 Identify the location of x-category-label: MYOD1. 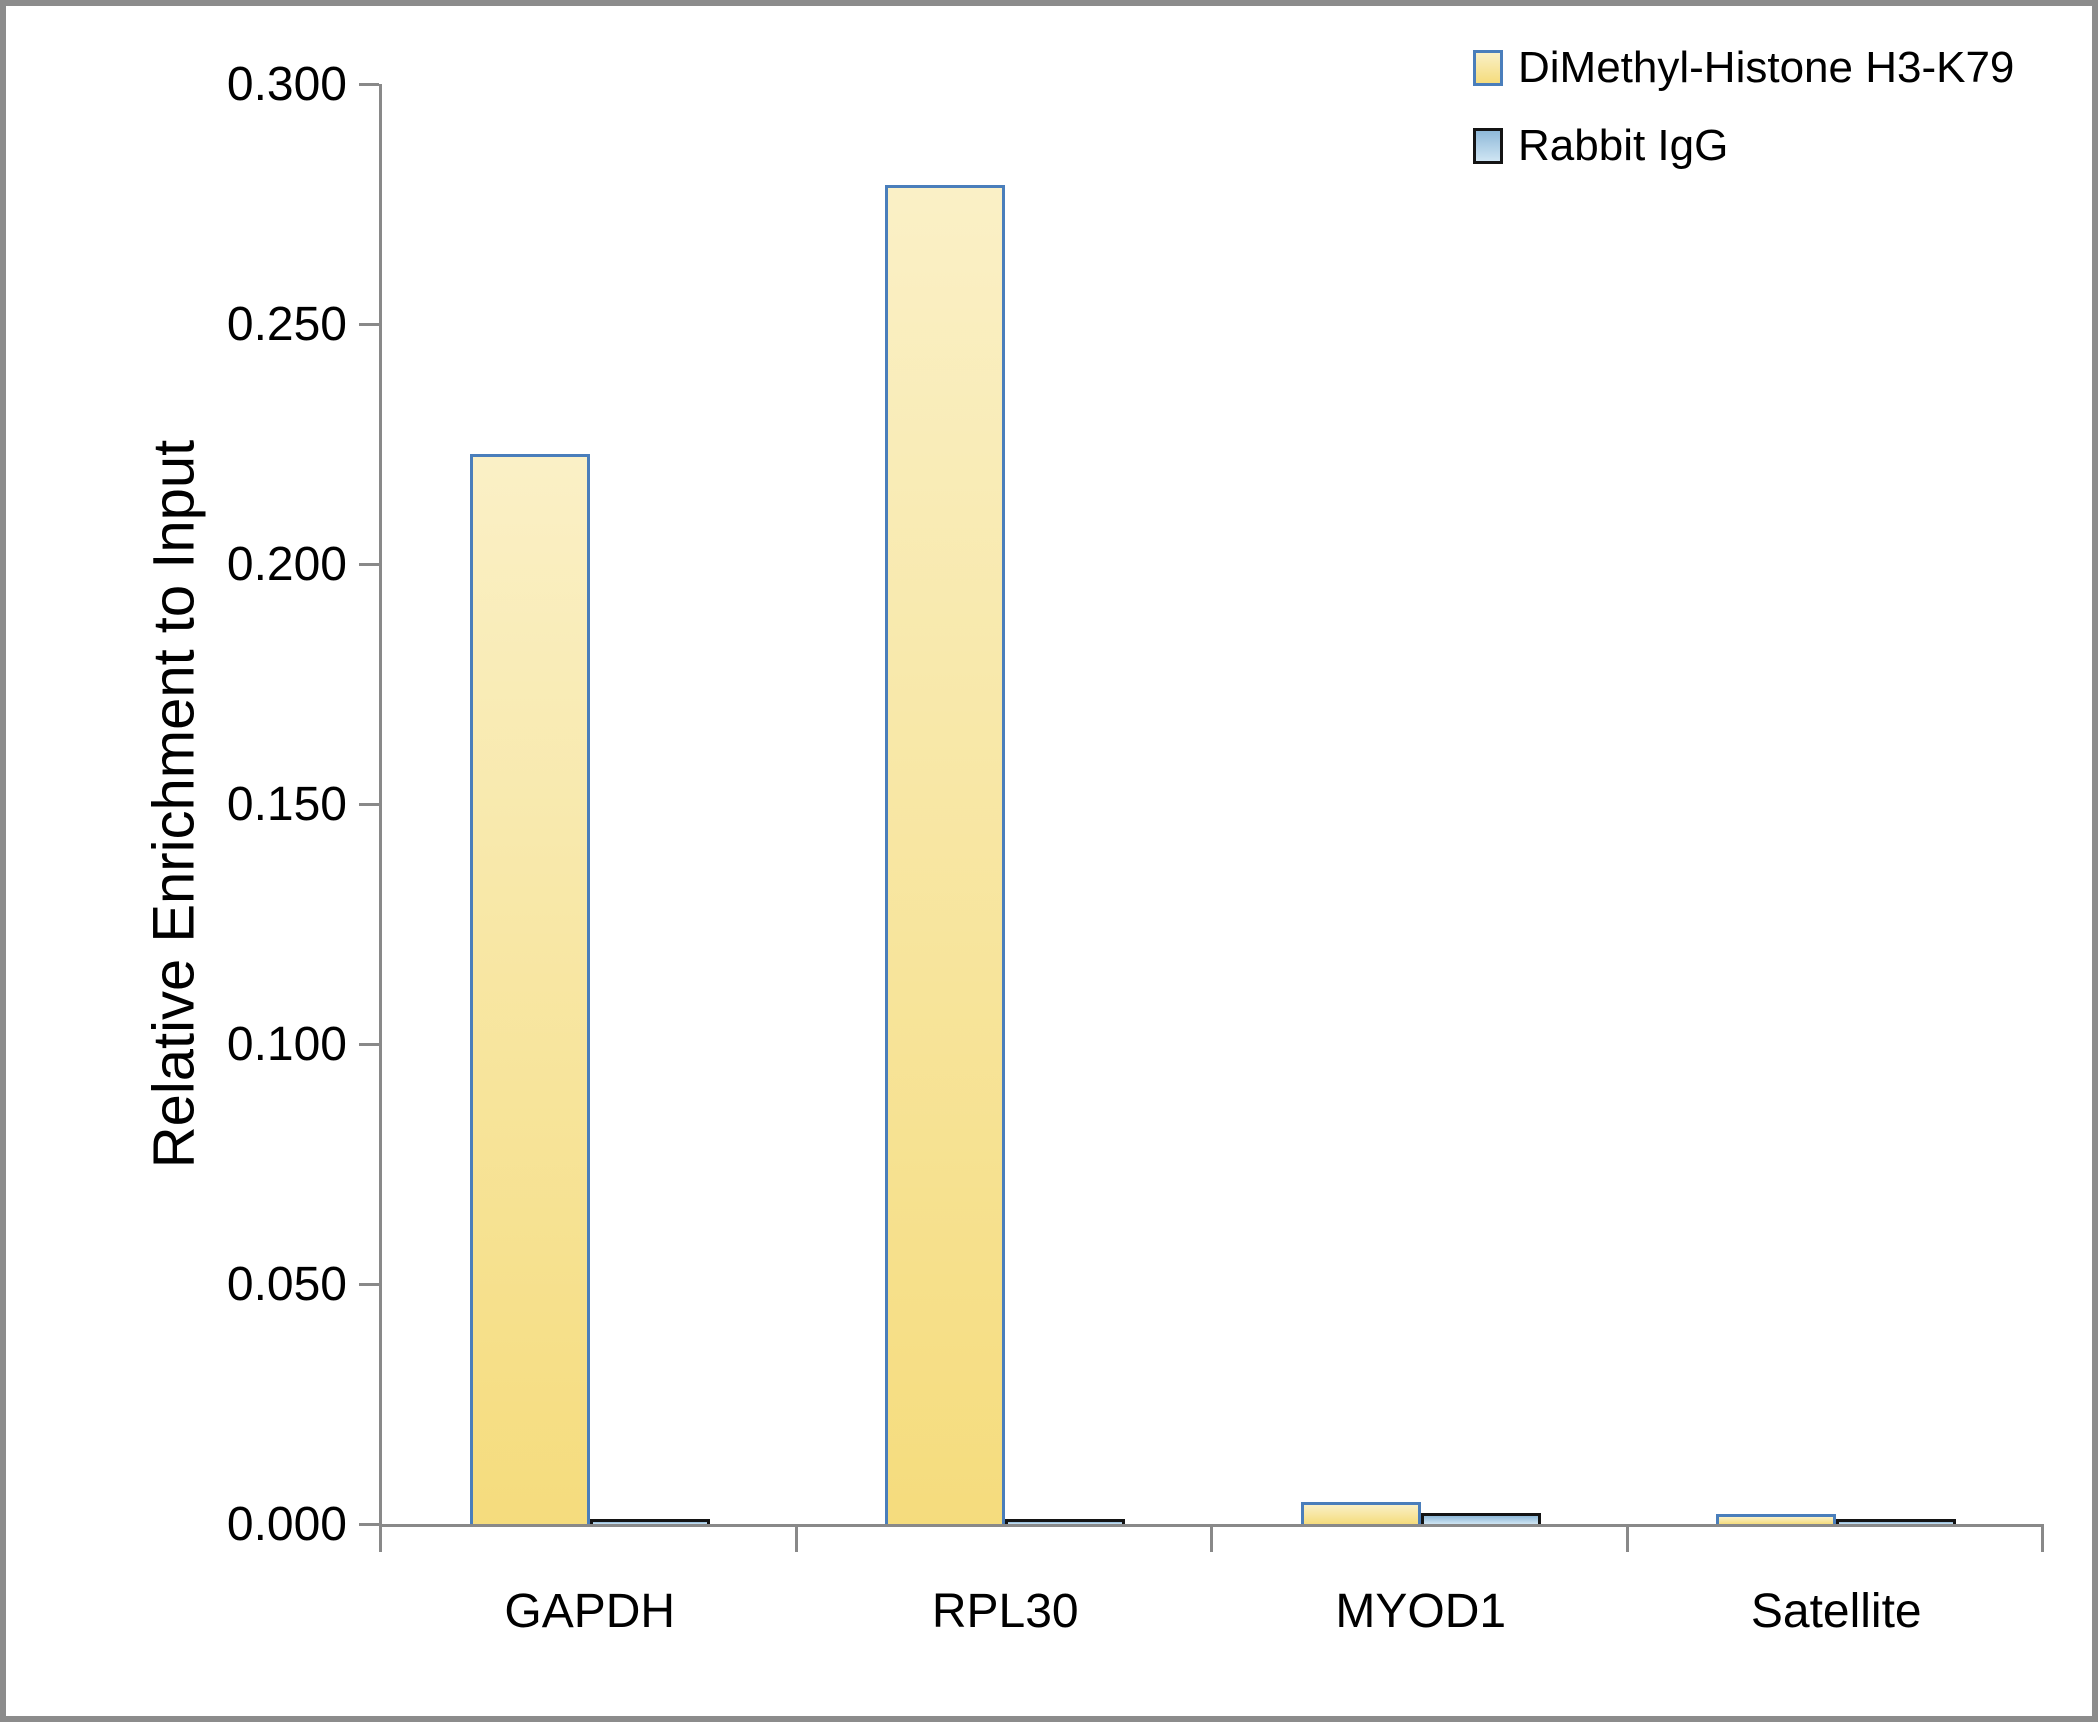
(1421, 1611).